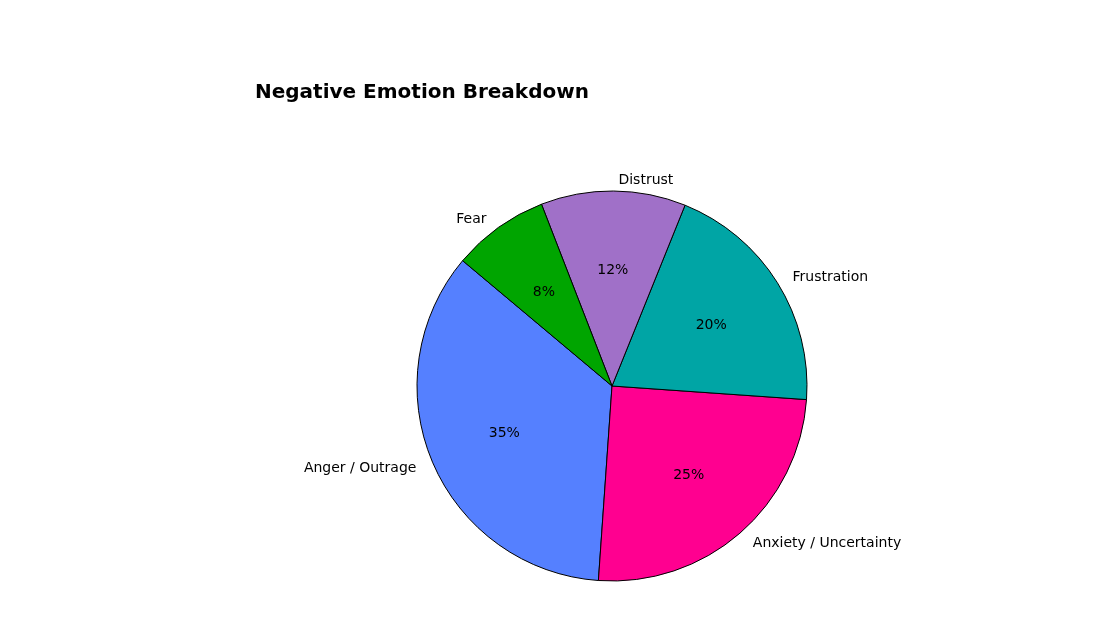 Image resolution: width=1114 pixels, height=626 pixels. Describe the element at coordinates (827, 542) in the screenshot. I see `slice-label: Anxiety / Uncertainty` at that location.